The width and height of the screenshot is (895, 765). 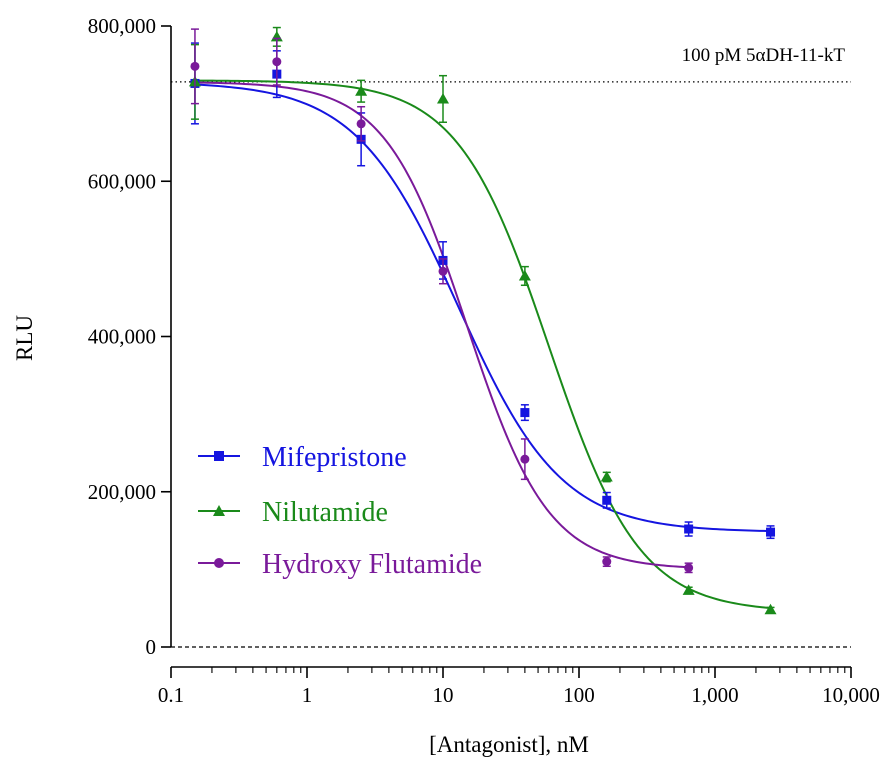 I want to click on legend-label-nilutamide: Nilutamide, so click(x=325, y=512).